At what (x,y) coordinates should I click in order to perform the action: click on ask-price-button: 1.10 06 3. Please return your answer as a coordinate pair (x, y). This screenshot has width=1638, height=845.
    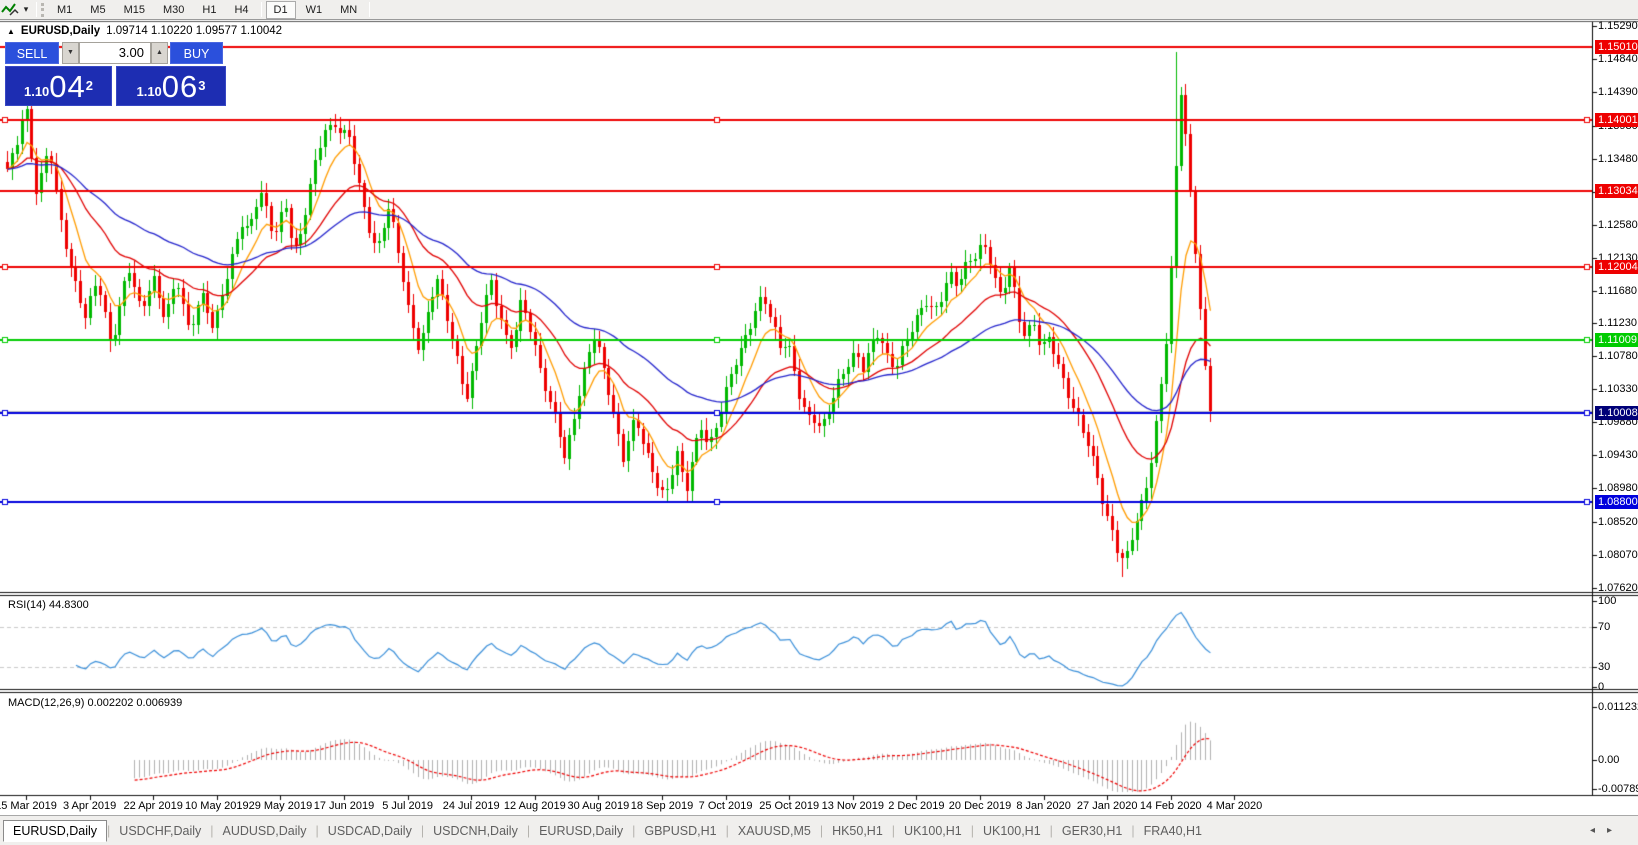
    Looking at the image, I should click on (171, 86).